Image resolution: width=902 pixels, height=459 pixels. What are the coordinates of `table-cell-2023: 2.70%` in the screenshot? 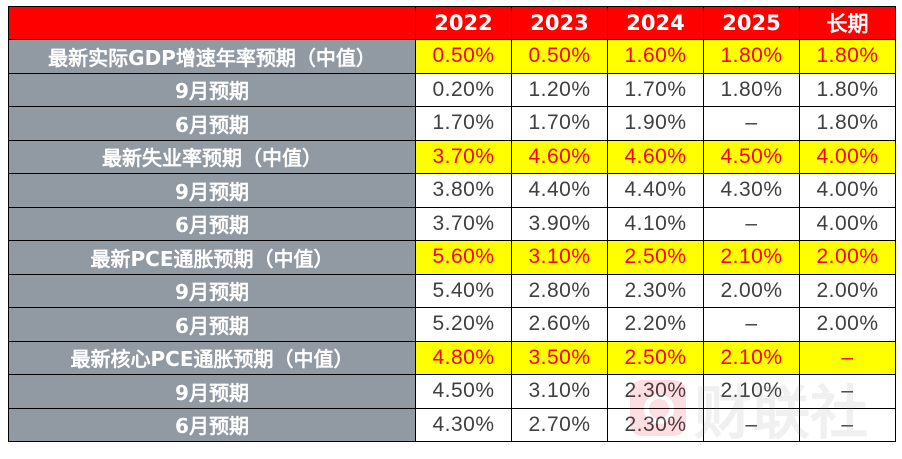 It's located at (559, 424).